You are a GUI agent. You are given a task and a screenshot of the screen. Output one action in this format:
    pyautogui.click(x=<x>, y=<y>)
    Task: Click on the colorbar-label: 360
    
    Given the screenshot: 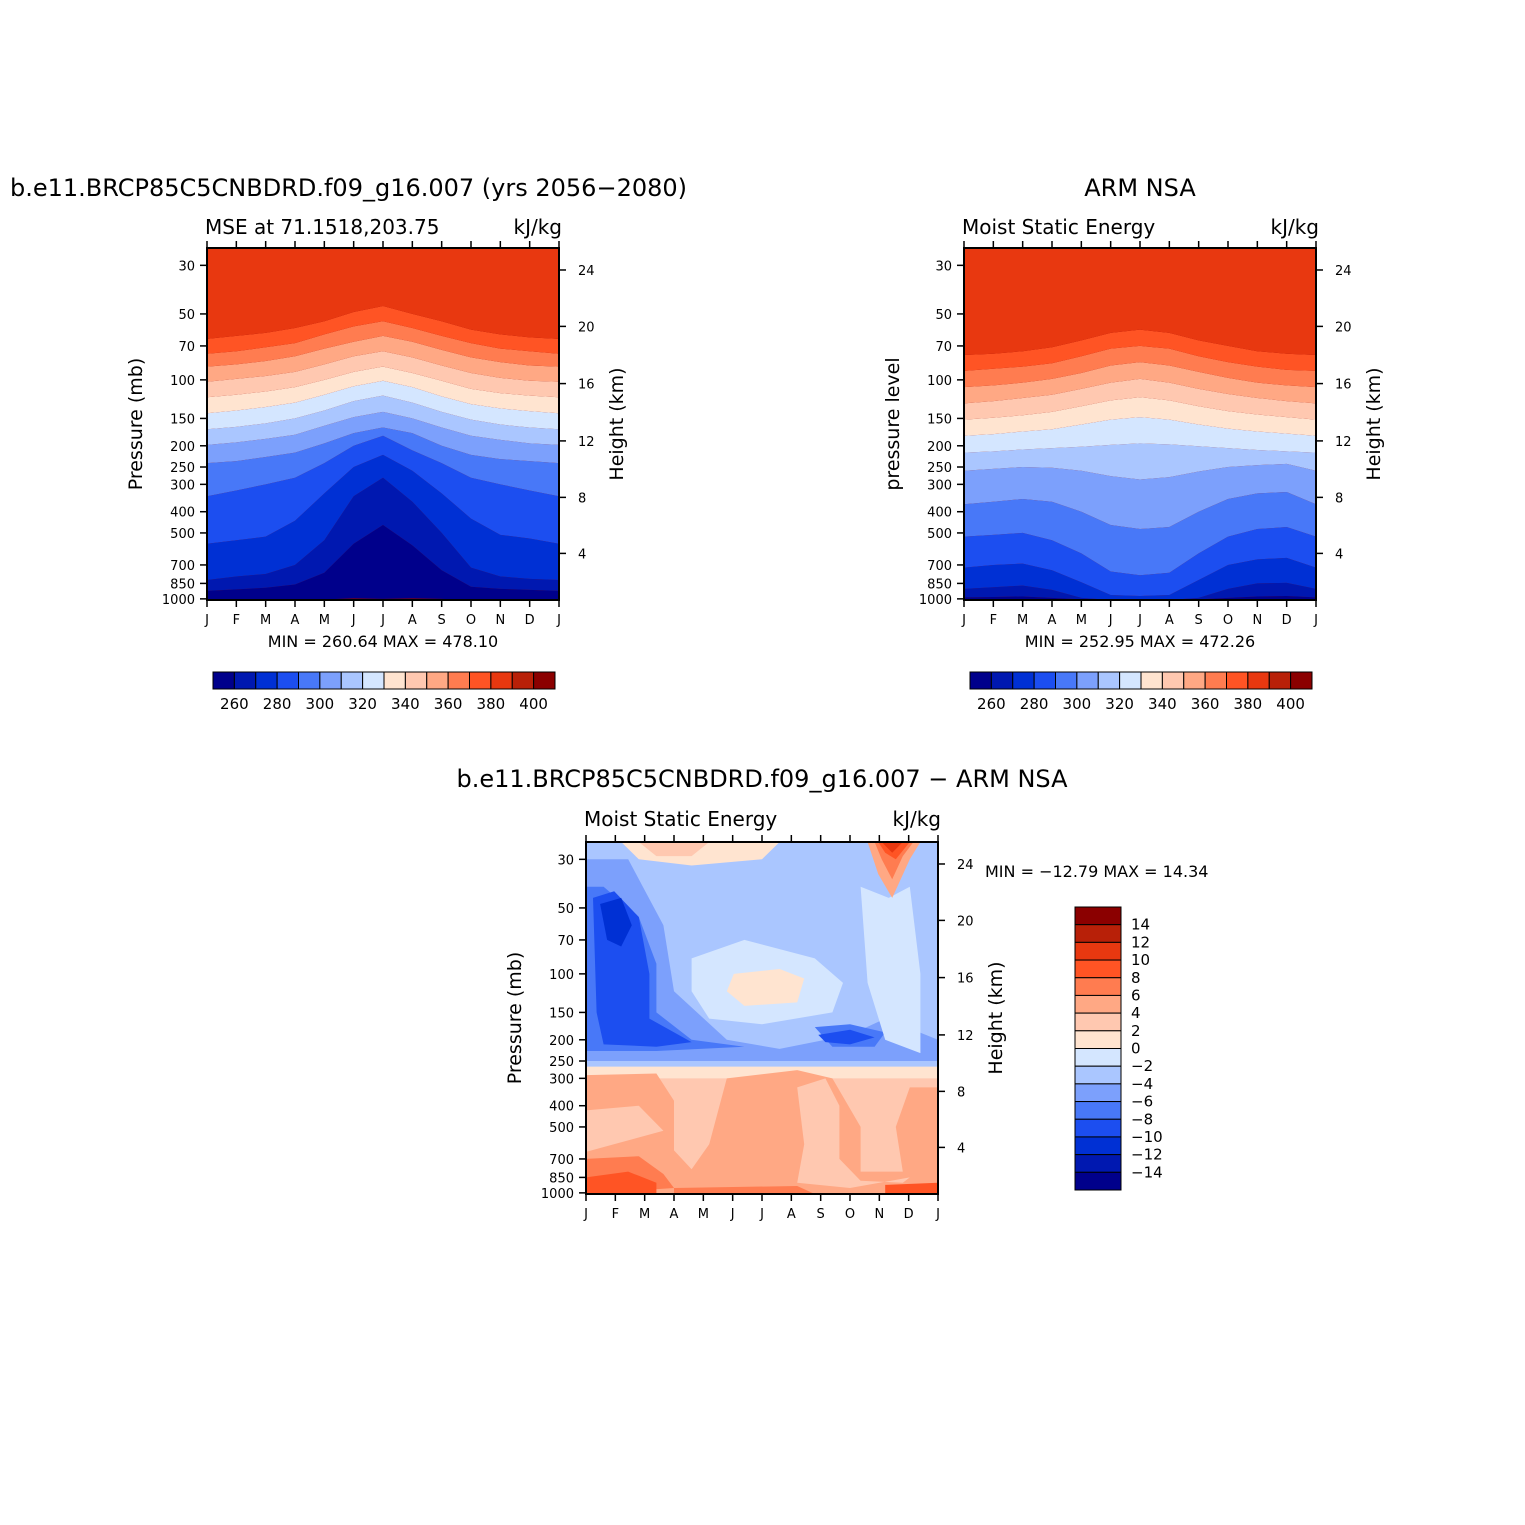 What is the action you would take?
    pyautogui.click(x=448, y=704)
    